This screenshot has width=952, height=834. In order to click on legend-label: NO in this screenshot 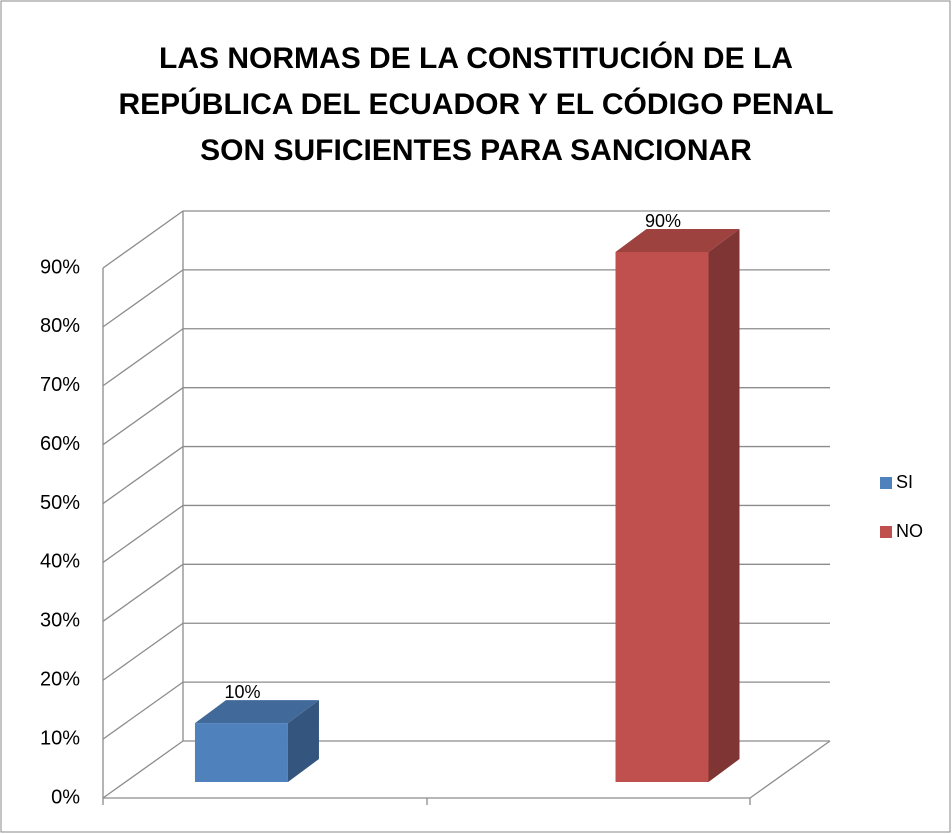, I will do `click(909, 531)`.